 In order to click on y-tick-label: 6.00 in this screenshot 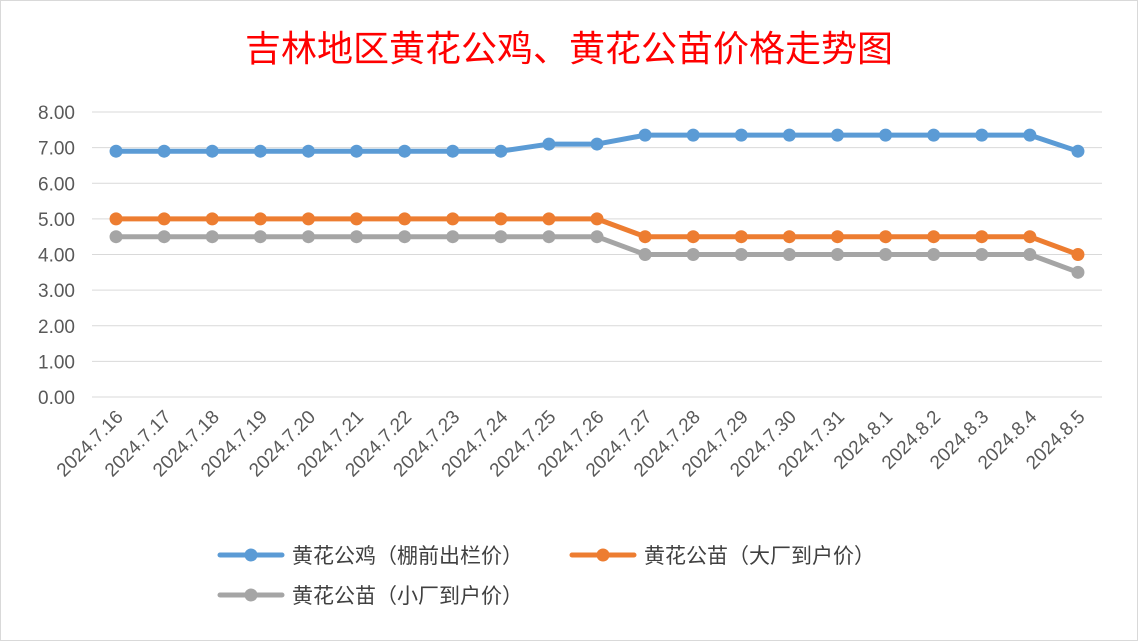, I will do `click(56, 184)`.